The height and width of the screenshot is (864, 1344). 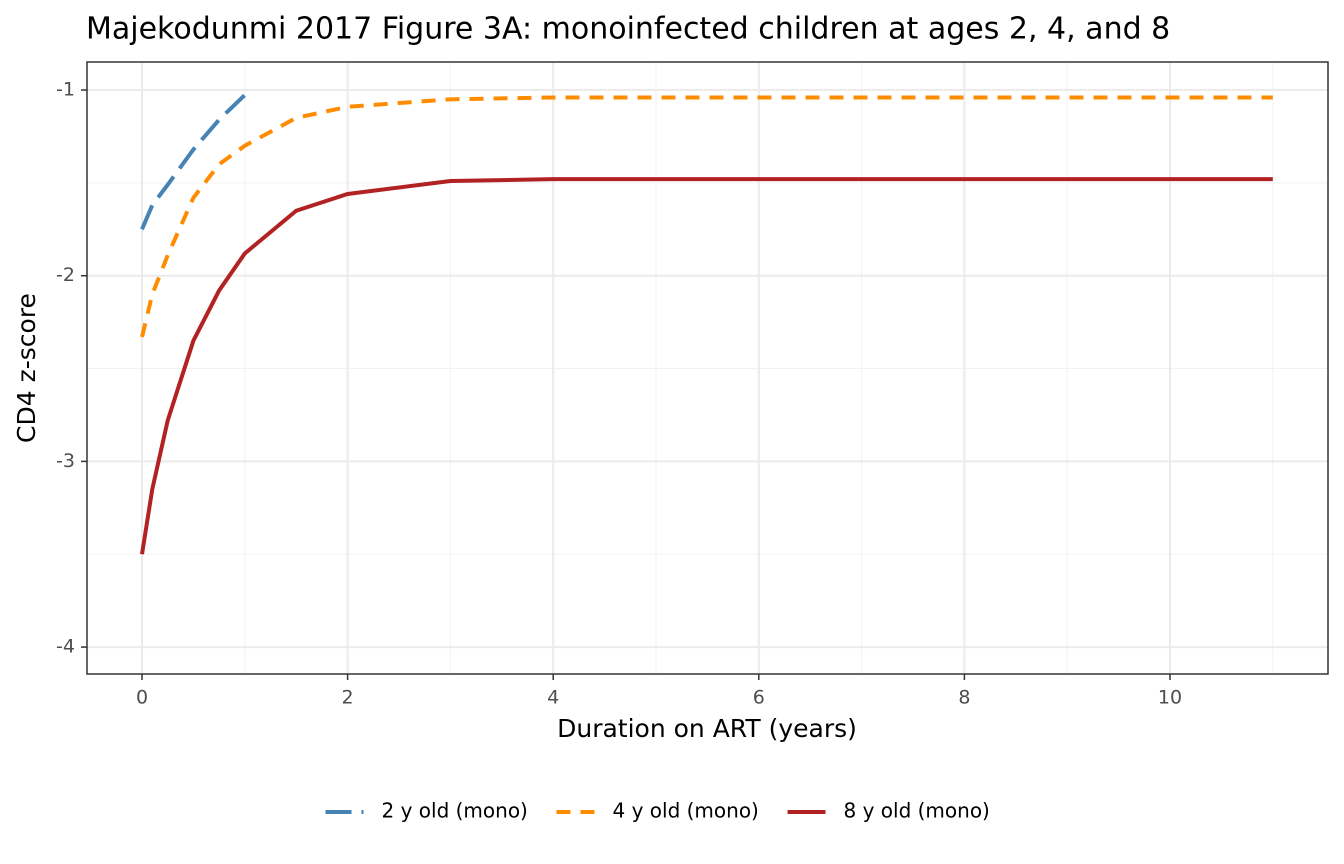 What do you see at coordinates (65, 461) in the screenshot?
I see `y-tick-label: -3` at bounding box center [65, 461].